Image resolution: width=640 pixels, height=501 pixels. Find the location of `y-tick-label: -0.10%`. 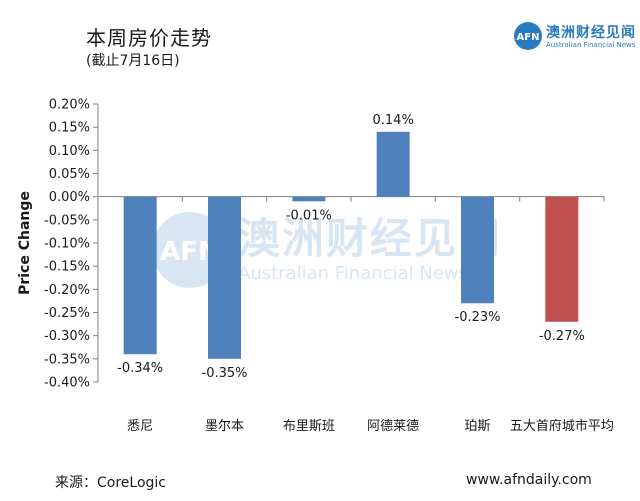

y-tick-label: -0.10% is located at coordinates (67, 244).